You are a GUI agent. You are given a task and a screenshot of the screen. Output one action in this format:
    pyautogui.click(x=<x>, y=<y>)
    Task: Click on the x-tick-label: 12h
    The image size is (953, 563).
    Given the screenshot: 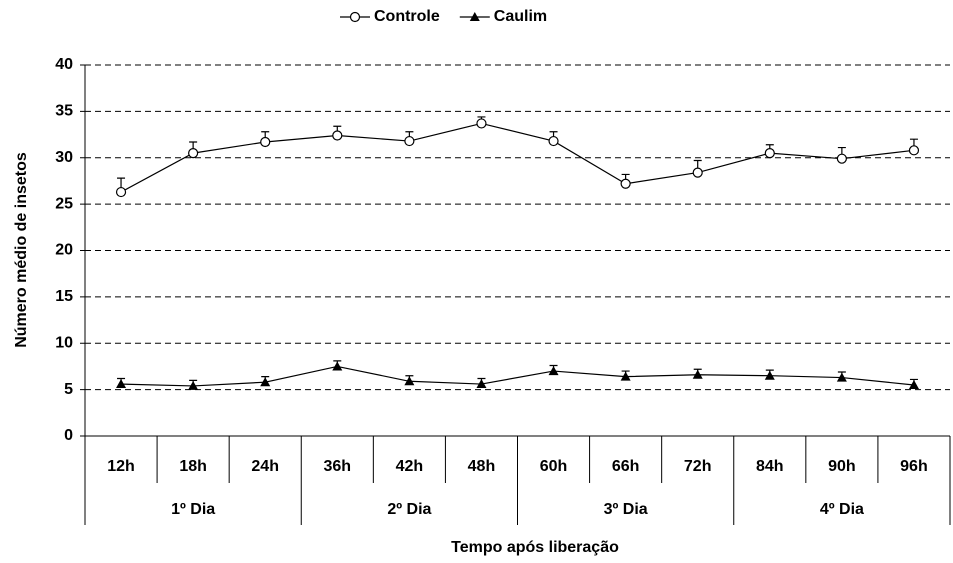 What is the action you would take?
    pyautogui.click(x=121, y=466)
    